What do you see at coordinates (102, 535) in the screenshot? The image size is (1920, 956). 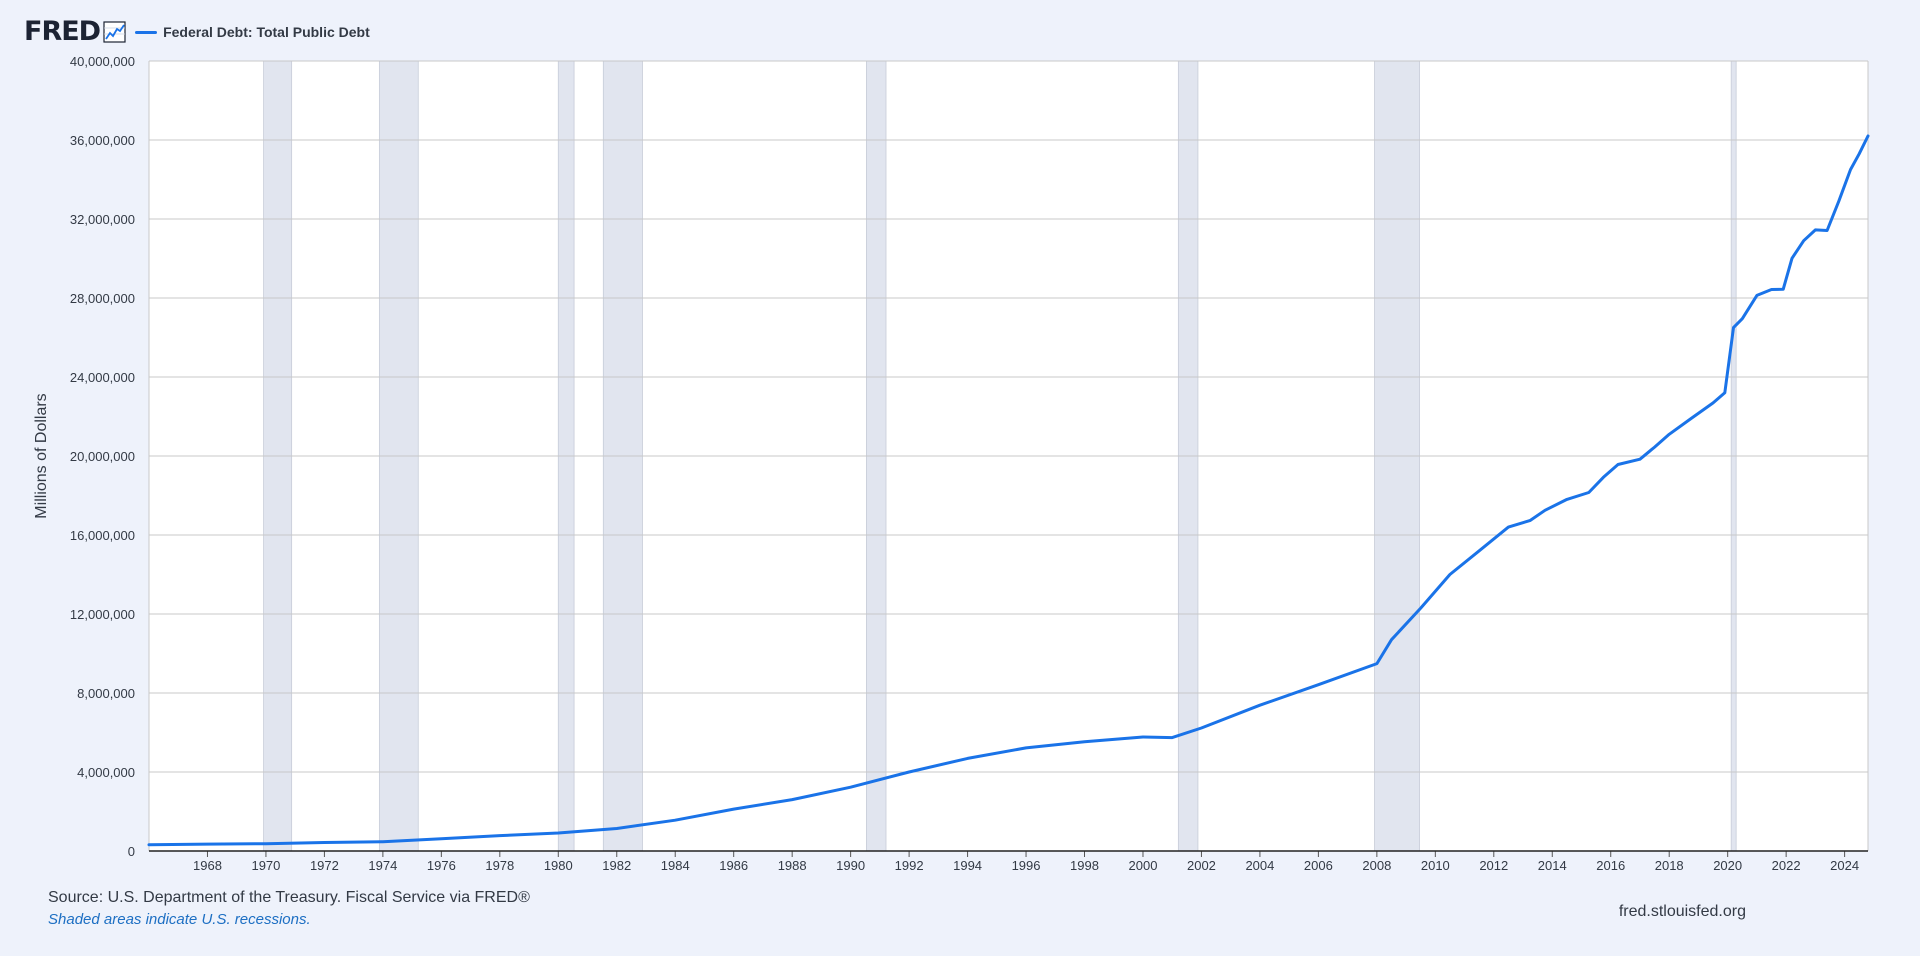 I see `y-tick-label: 16,000,000` at bounding box center [102, 535].